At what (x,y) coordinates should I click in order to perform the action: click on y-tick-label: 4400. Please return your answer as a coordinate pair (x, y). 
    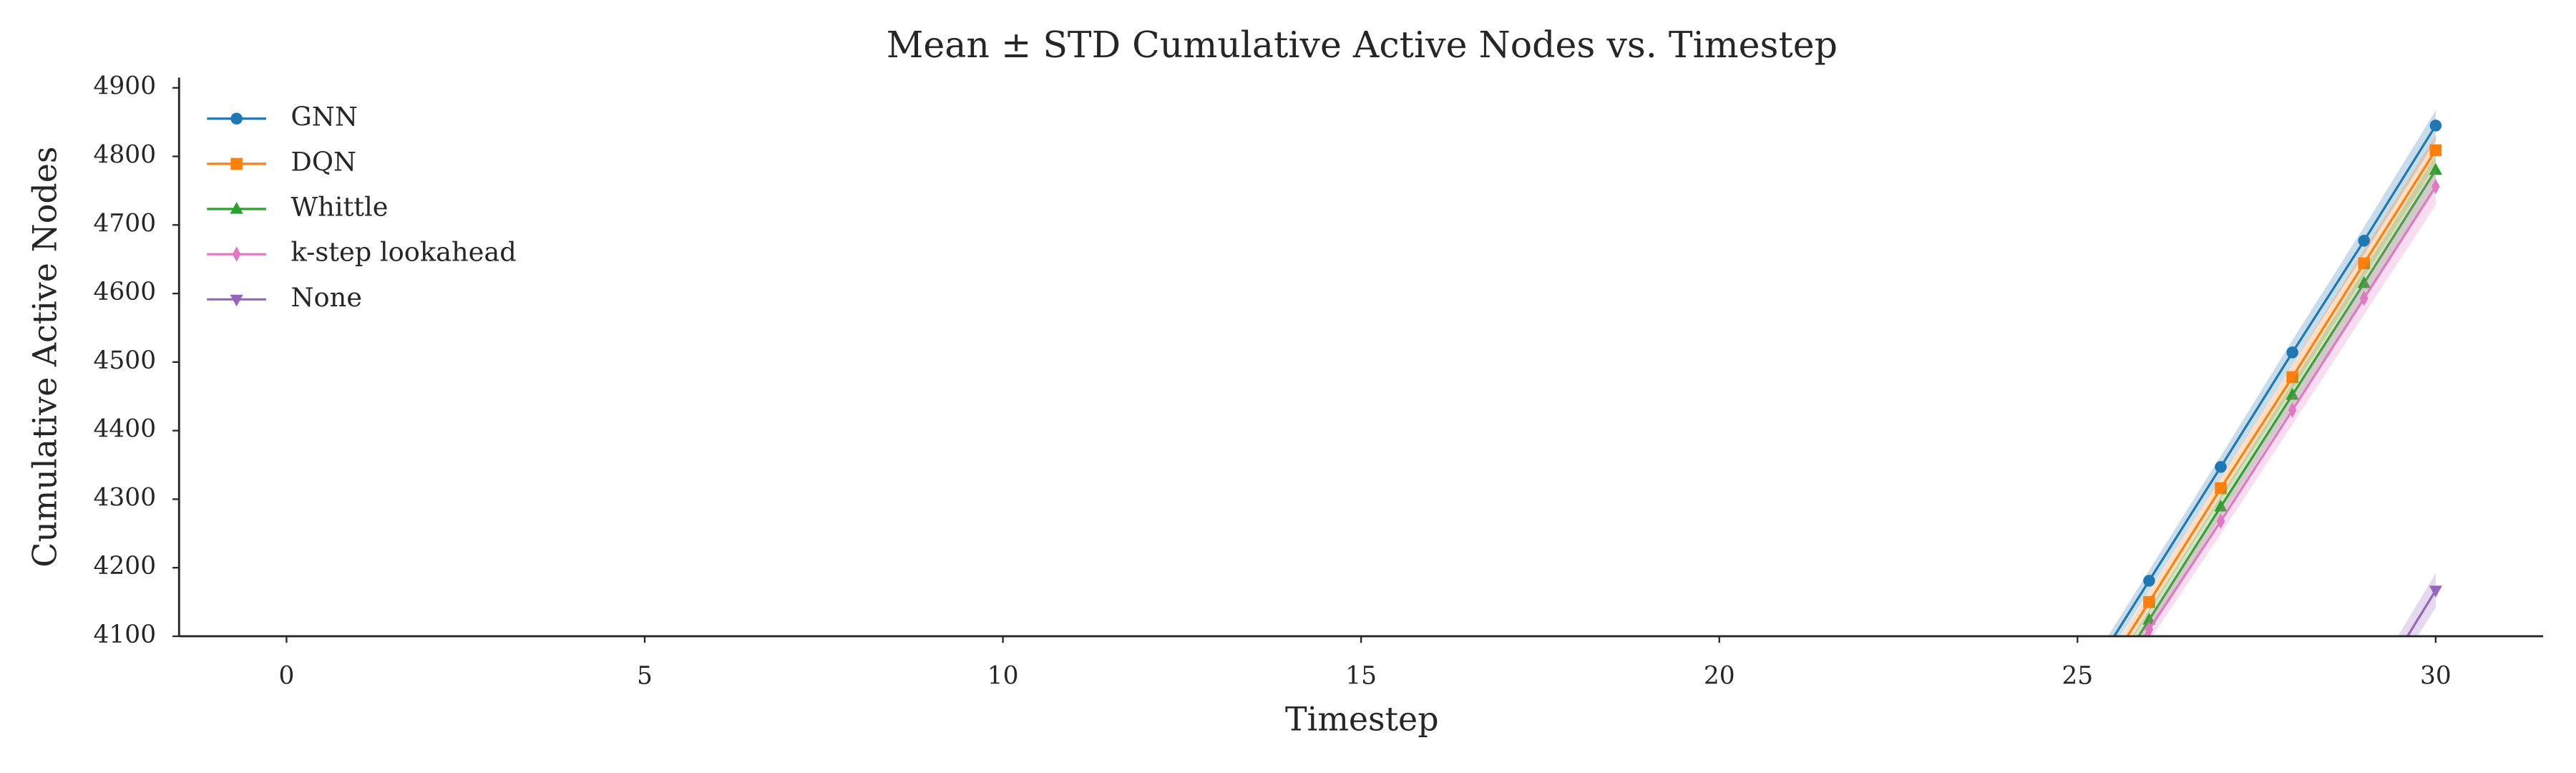
    Looking at the image, I should click on (125, 429).